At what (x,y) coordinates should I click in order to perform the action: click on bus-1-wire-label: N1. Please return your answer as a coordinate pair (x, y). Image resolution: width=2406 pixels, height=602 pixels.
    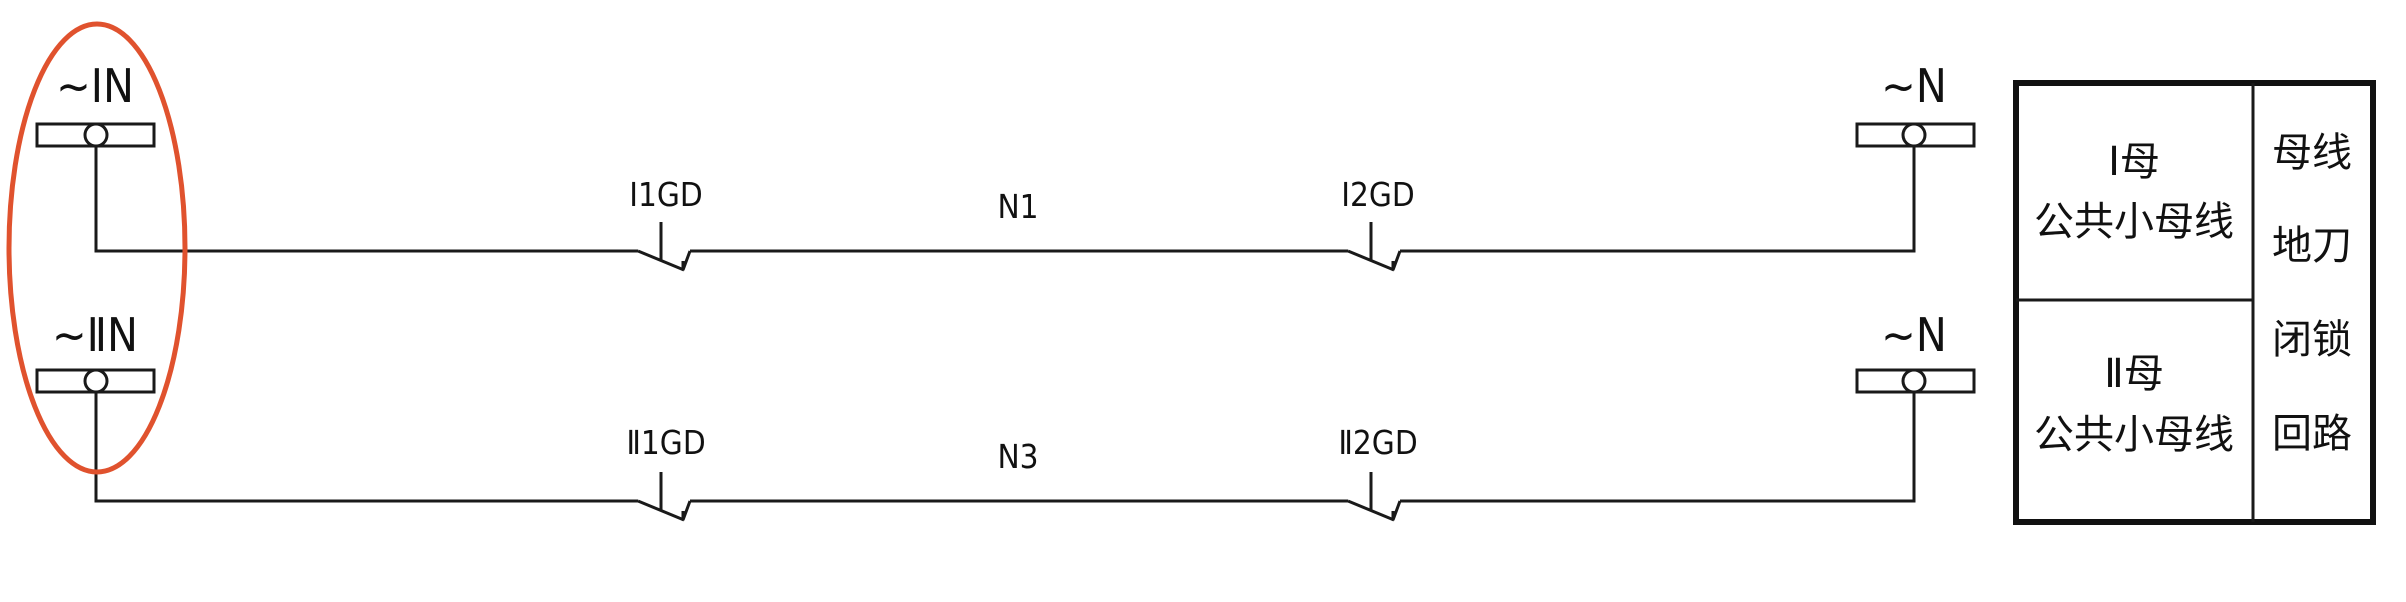
    Looking at the image, I should click on (1017, 206).